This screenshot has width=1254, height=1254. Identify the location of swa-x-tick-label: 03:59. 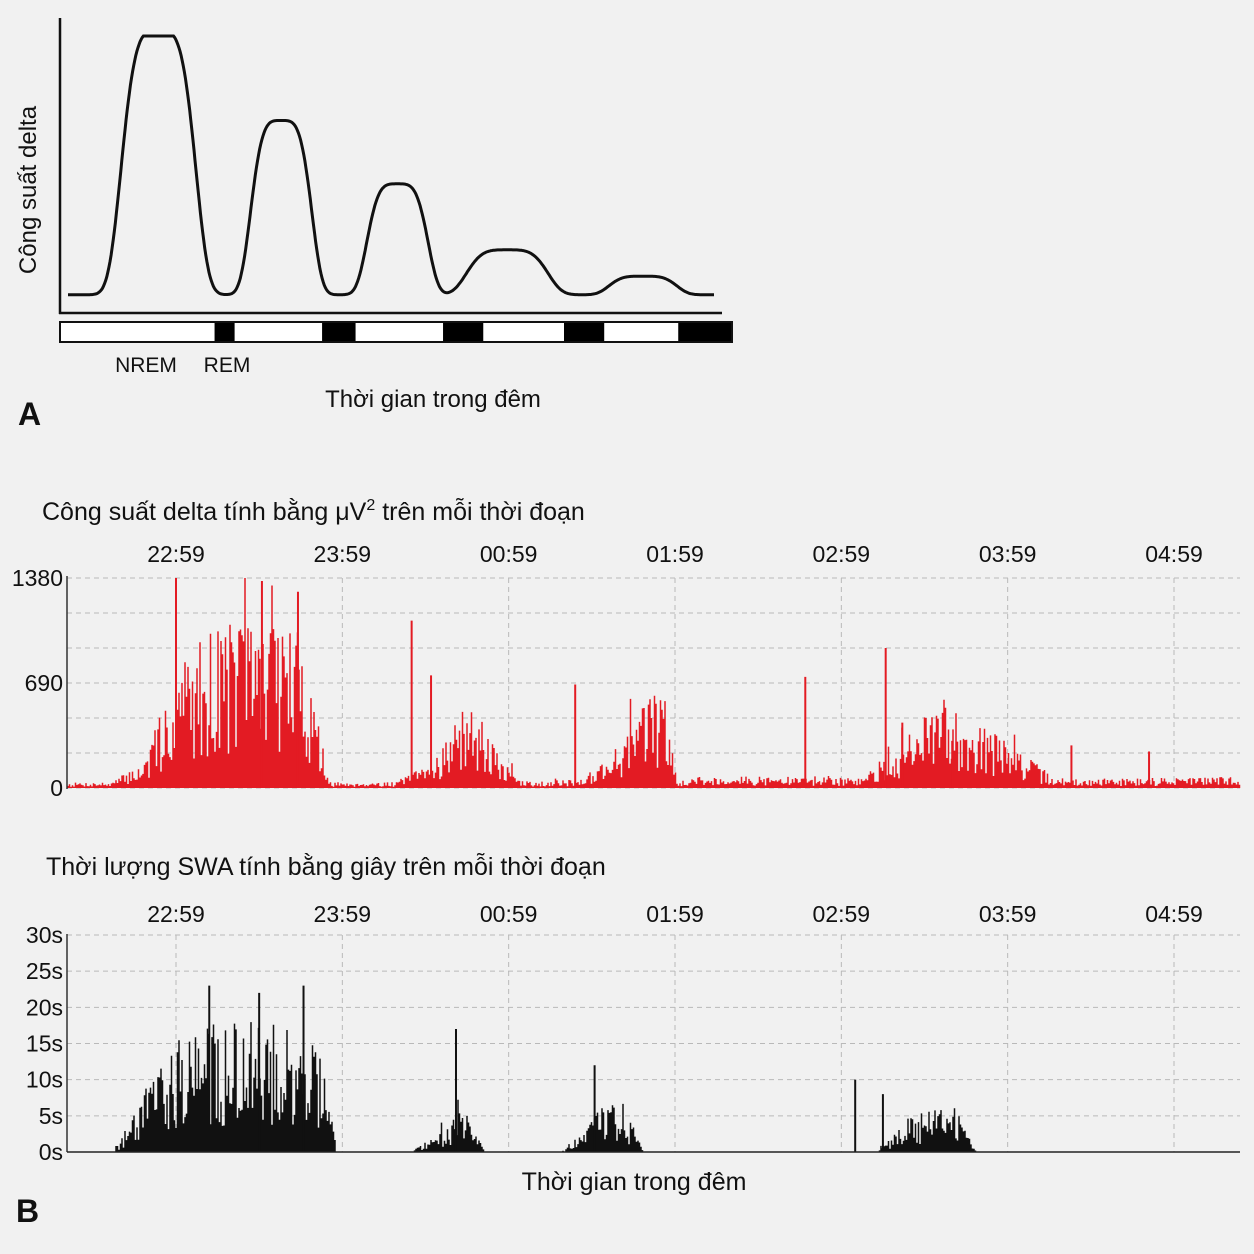
(1008, 914).